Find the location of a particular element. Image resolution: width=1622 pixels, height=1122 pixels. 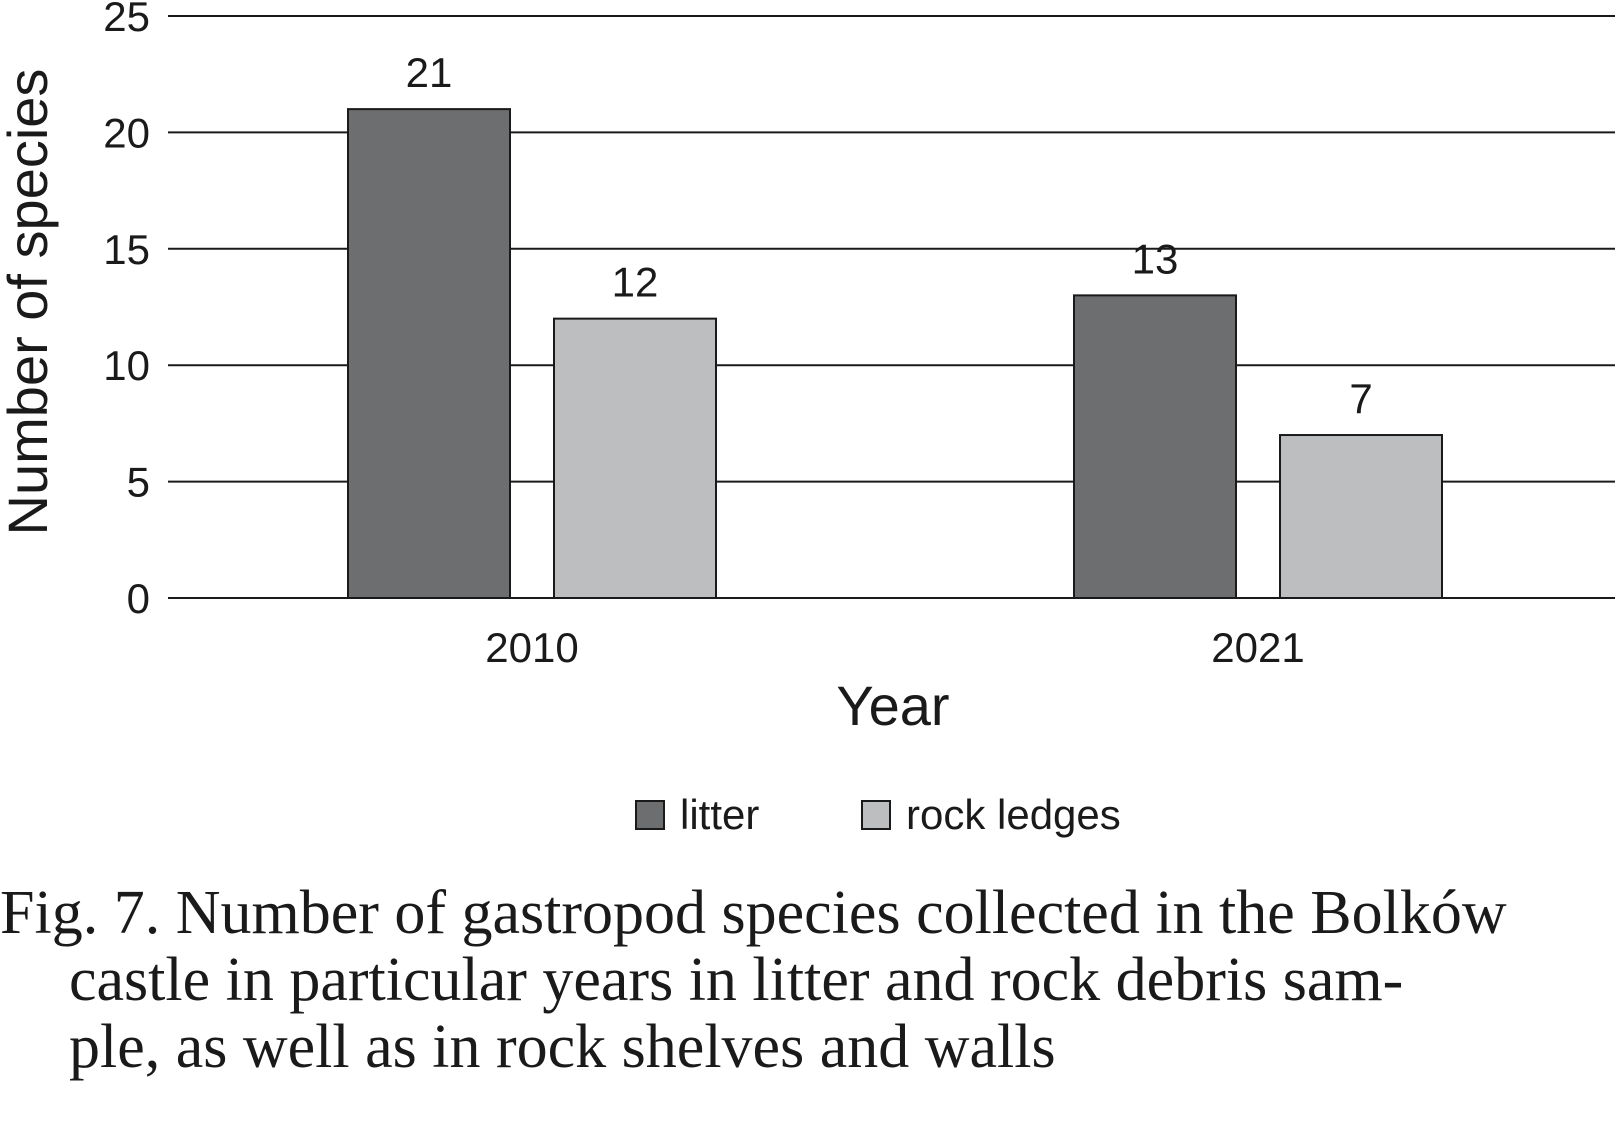

data-label-litter-2021: 13 is located at coordinates (1155, 258).